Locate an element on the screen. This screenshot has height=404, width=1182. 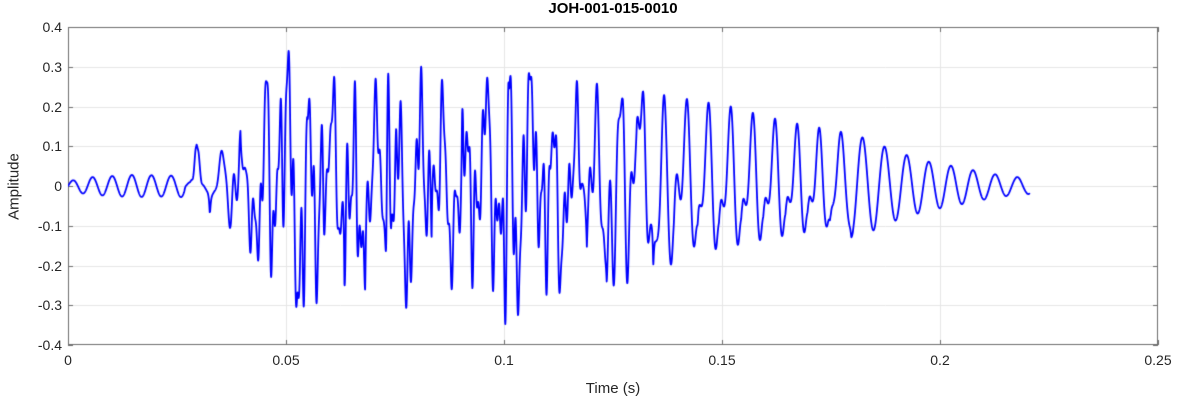
x-tick-label: 0.2 is located at coordinates (940, 360).